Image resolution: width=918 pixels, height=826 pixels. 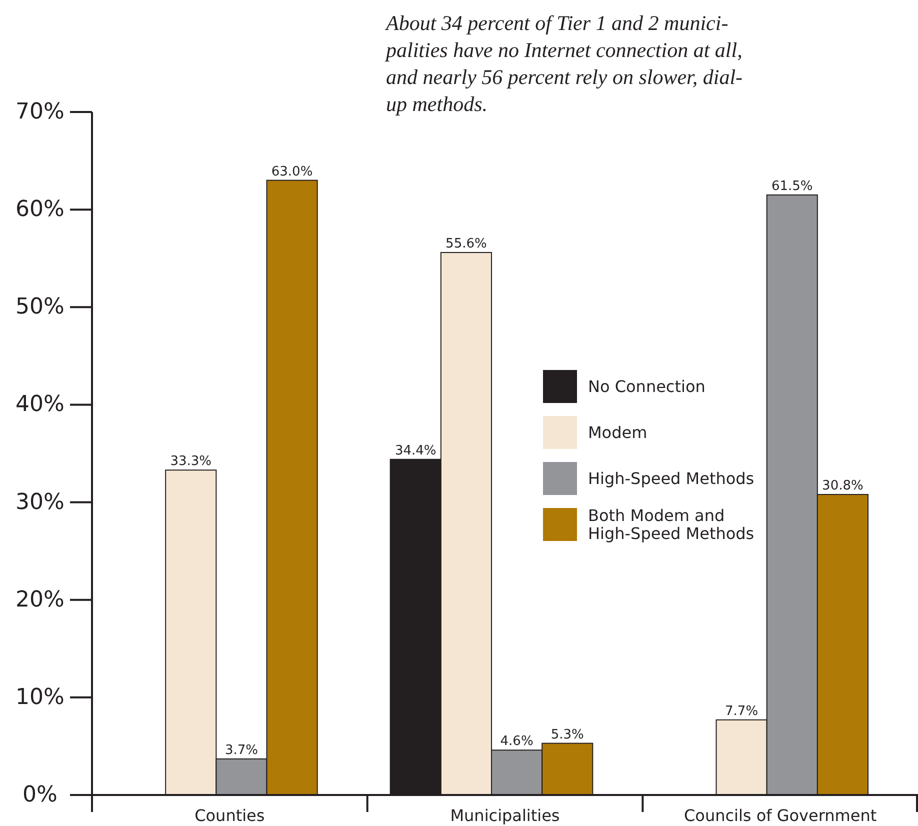 I want to click on data-label: 3.7%, so click(x=241, y=750).